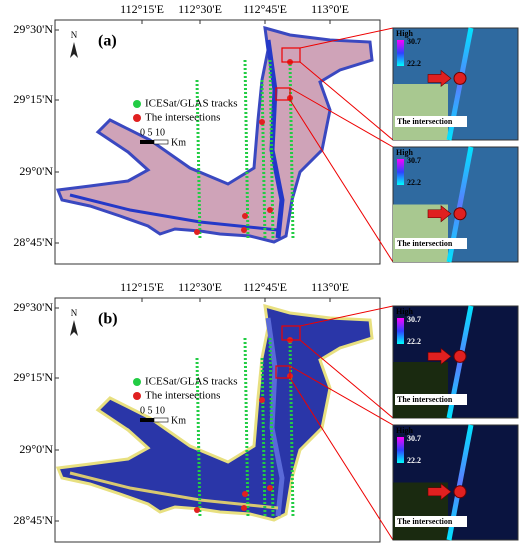  I want to click on lat-label: 29°30'N, so click(33, 307).